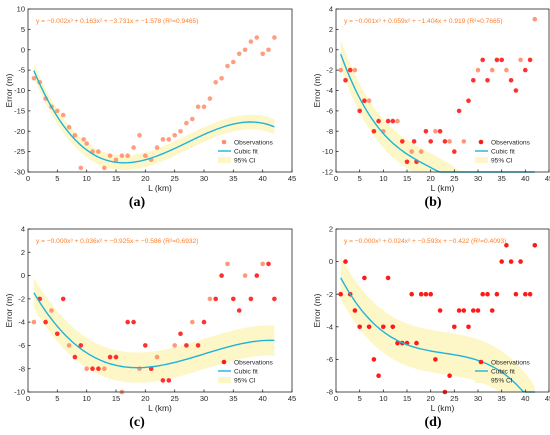  I want to click on plot-frame, so click(442, 310).